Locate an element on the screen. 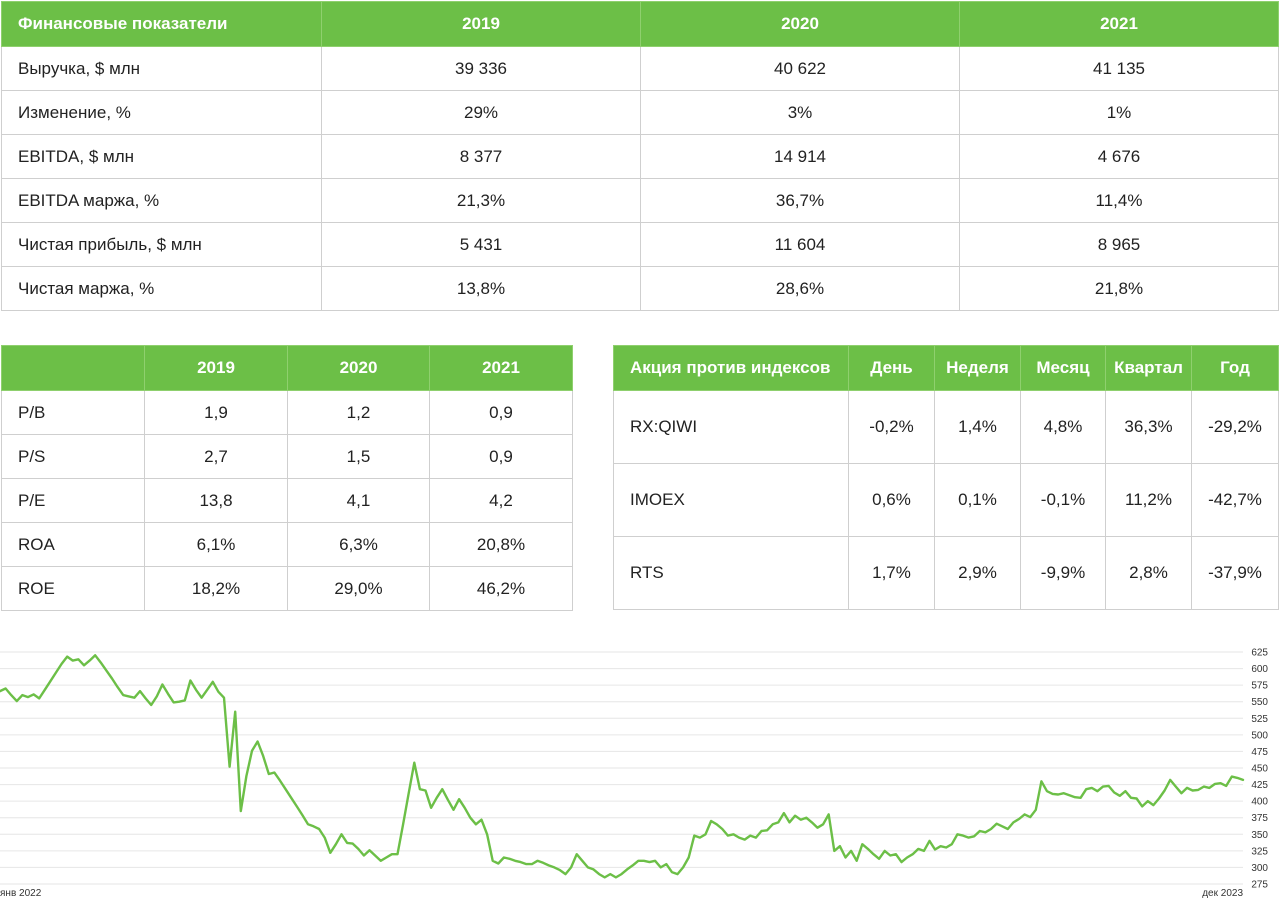 The height and width of the screenshot is (904, 1280). table-row: IMOEX 0,6% 0,1% -0,1% 11,2% -42,7% is located at coordinates (946, 500).